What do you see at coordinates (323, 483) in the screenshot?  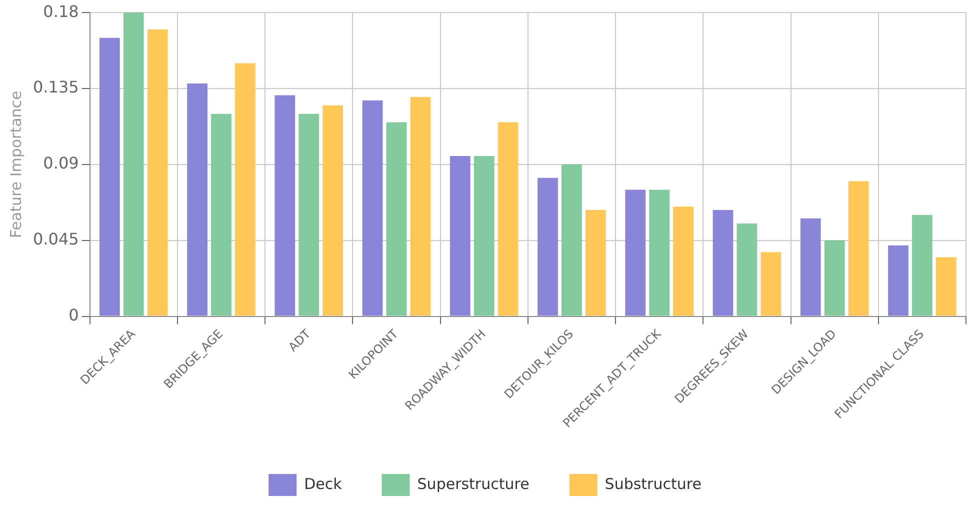 I see `legend-label: Deck` at bounding box center [323, 483].